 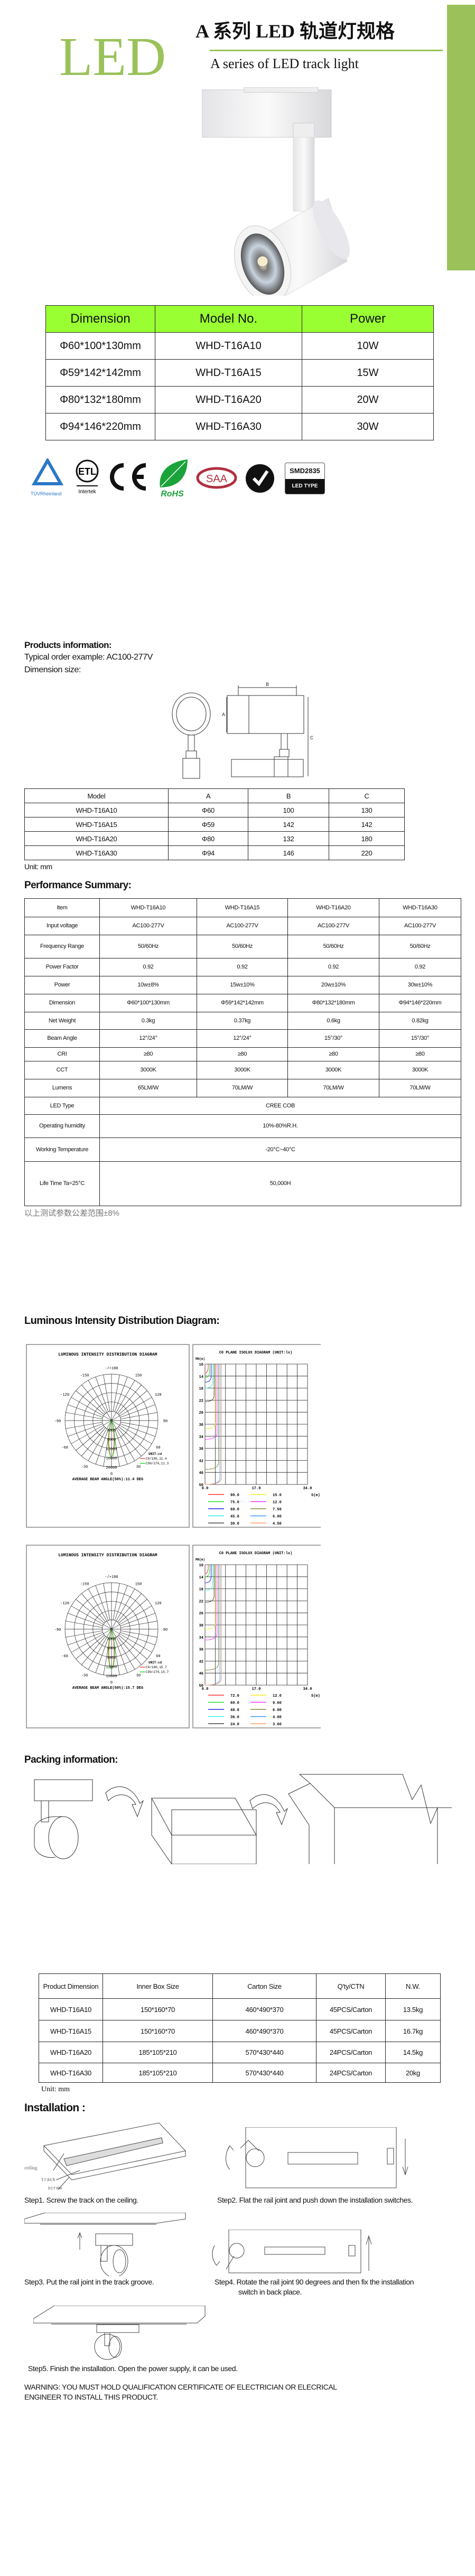 What do you see at coordinates (367, 838) in the screenshot?
I see `table-cell: 180` at bounding box center [367, 838].